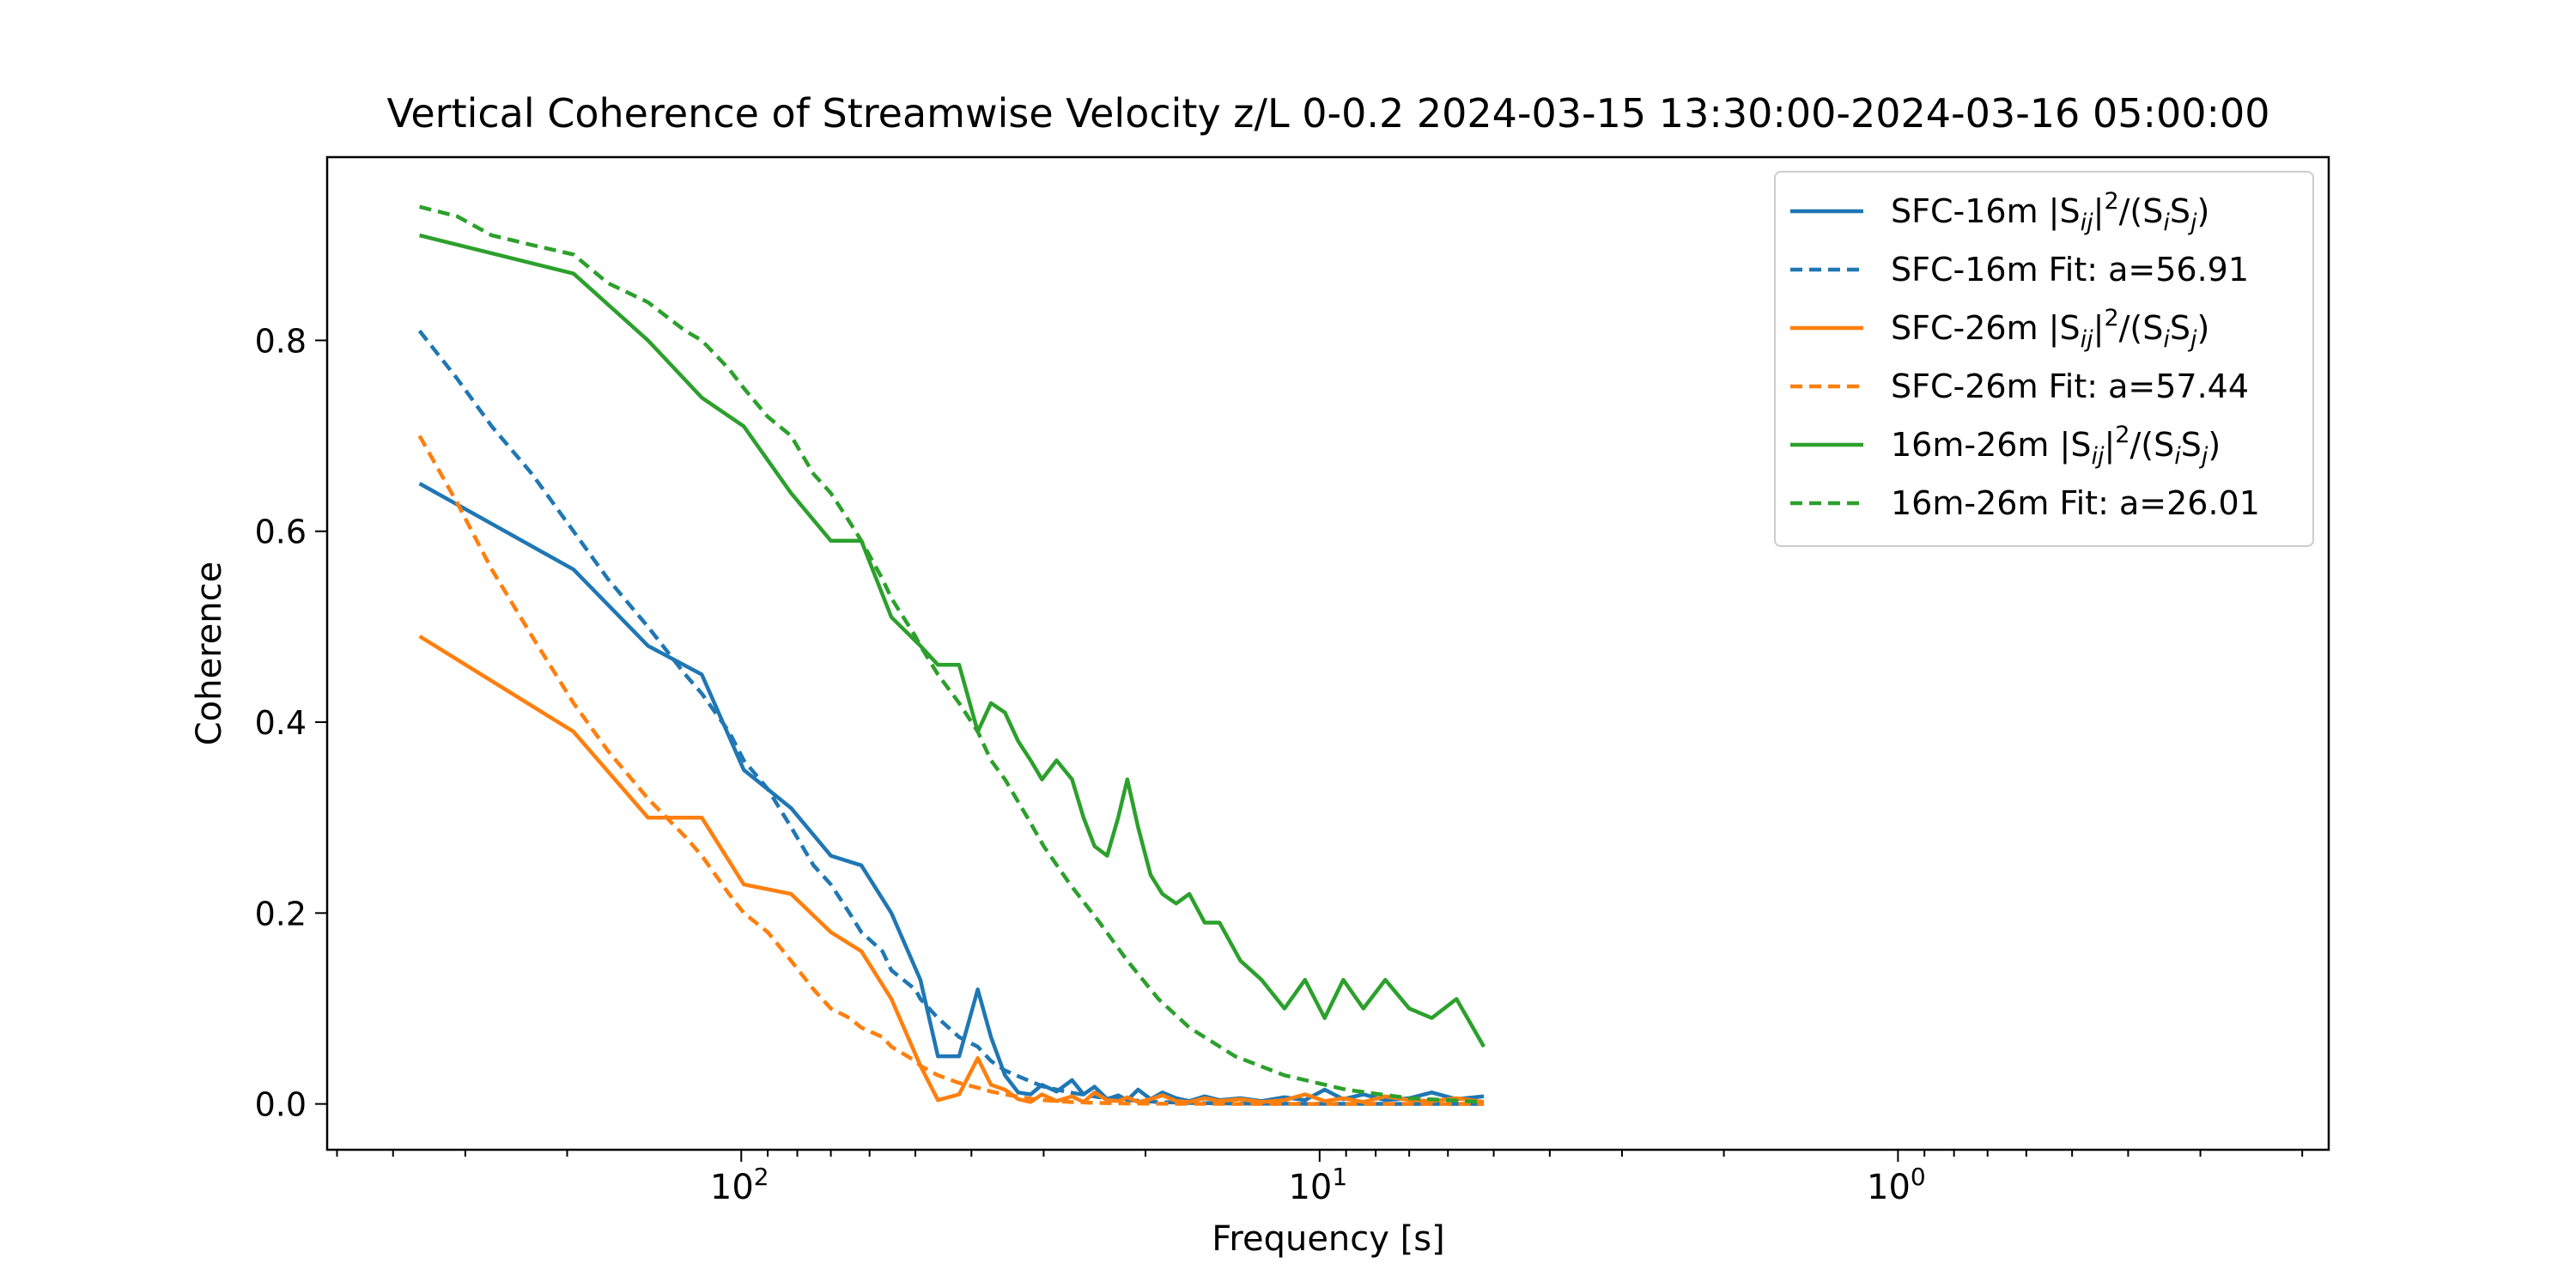 The height and width of the screenshot is (1288, 2576). Describe the element at coordinates (2070, 270) in the screenshot. I see `legend-label-1: SFC-16m Fit: a=56.91` at that location.